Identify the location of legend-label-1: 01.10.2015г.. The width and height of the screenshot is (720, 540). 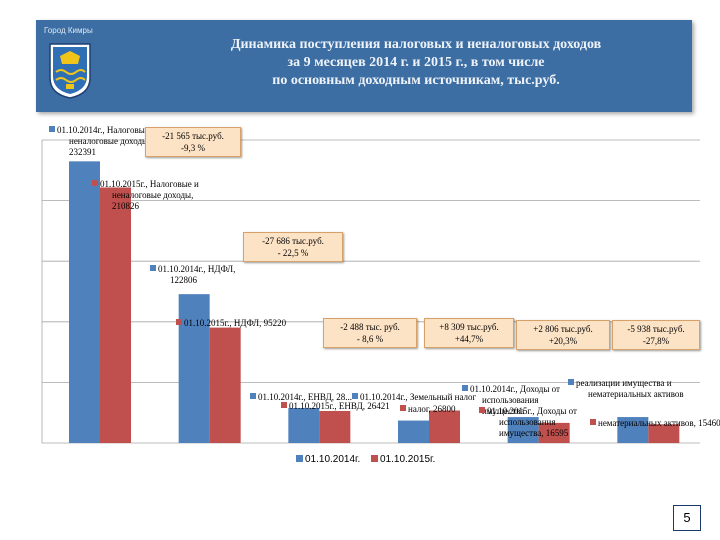
(407, 459).